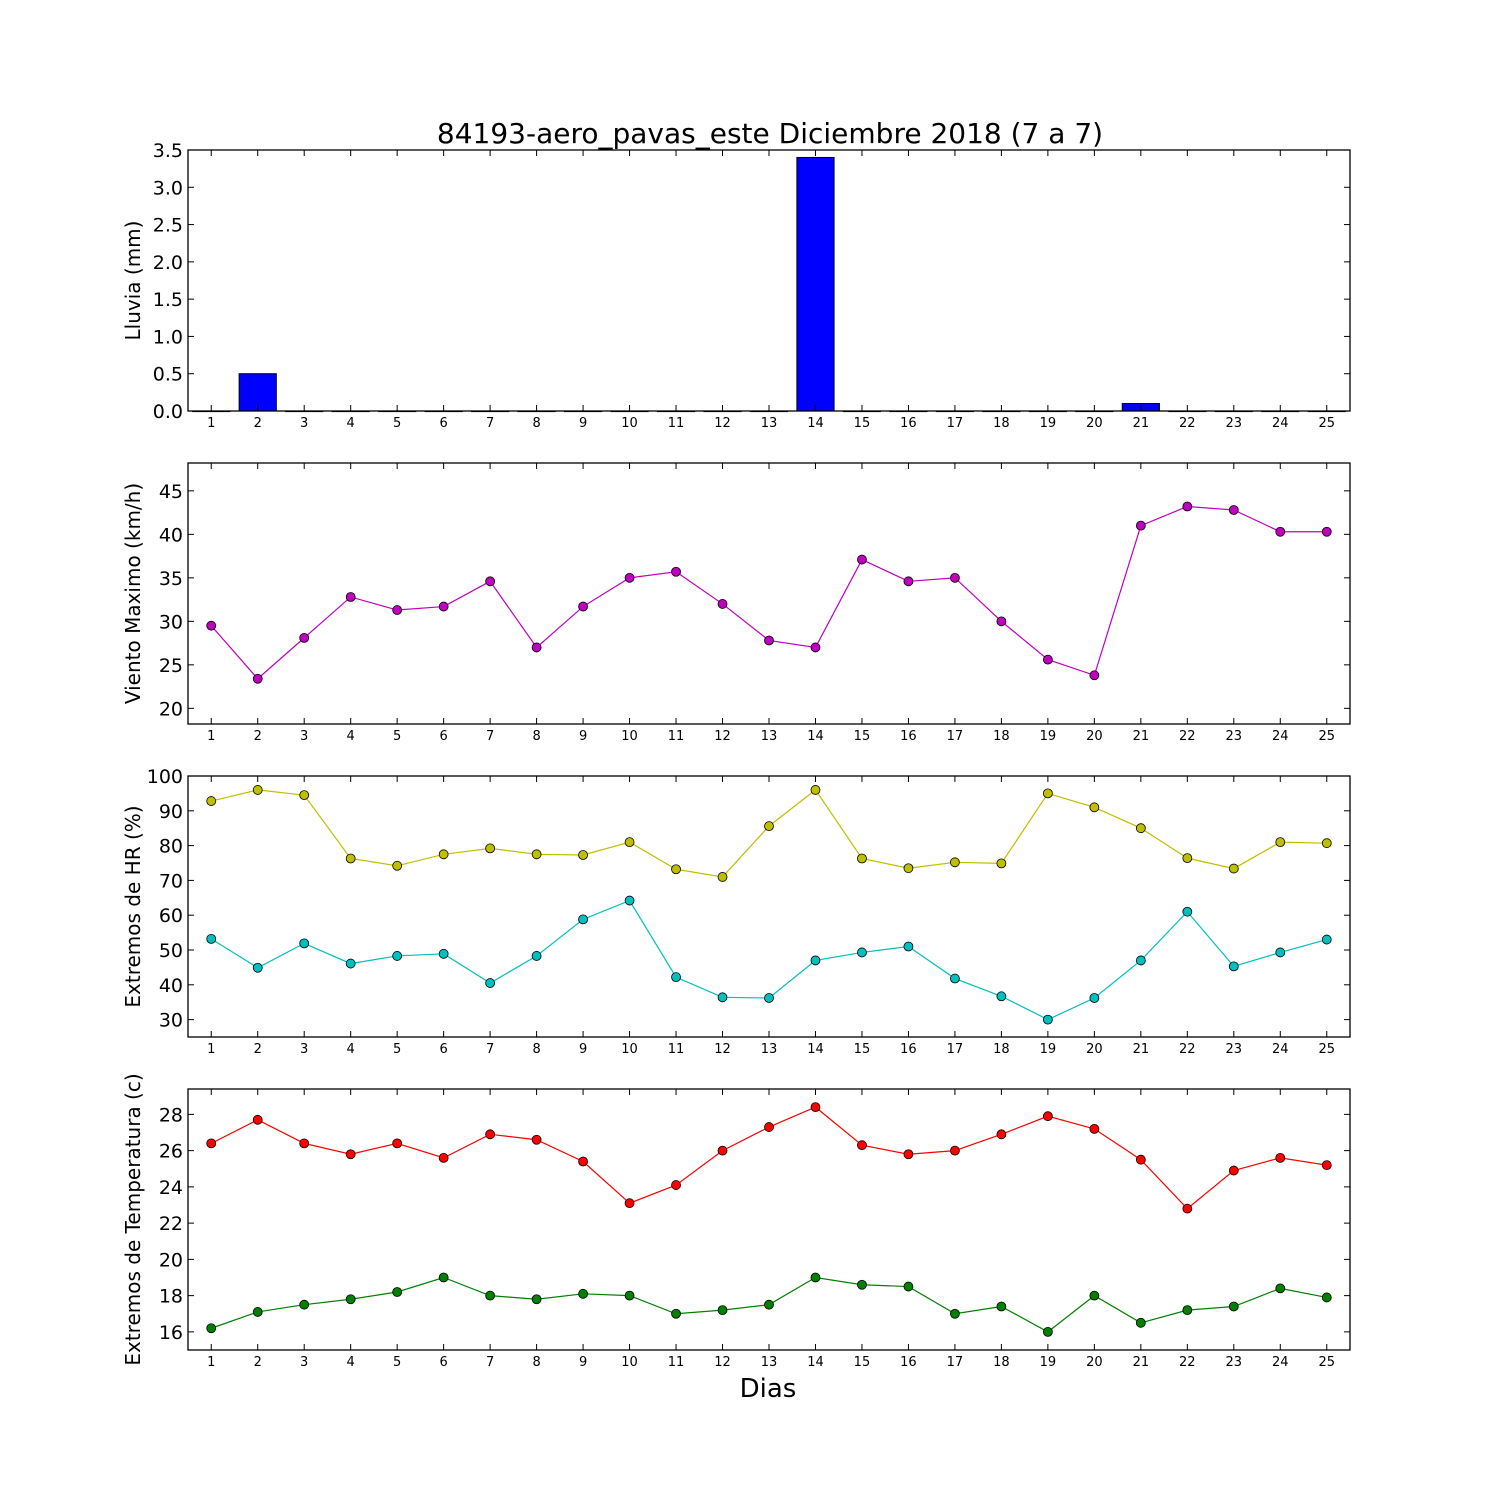 Image resolution: width=1500 pixels, height=1500 pixels. I want to click on wind-y-axis-label: Viento Maximo (km/h), so click(133, 593).